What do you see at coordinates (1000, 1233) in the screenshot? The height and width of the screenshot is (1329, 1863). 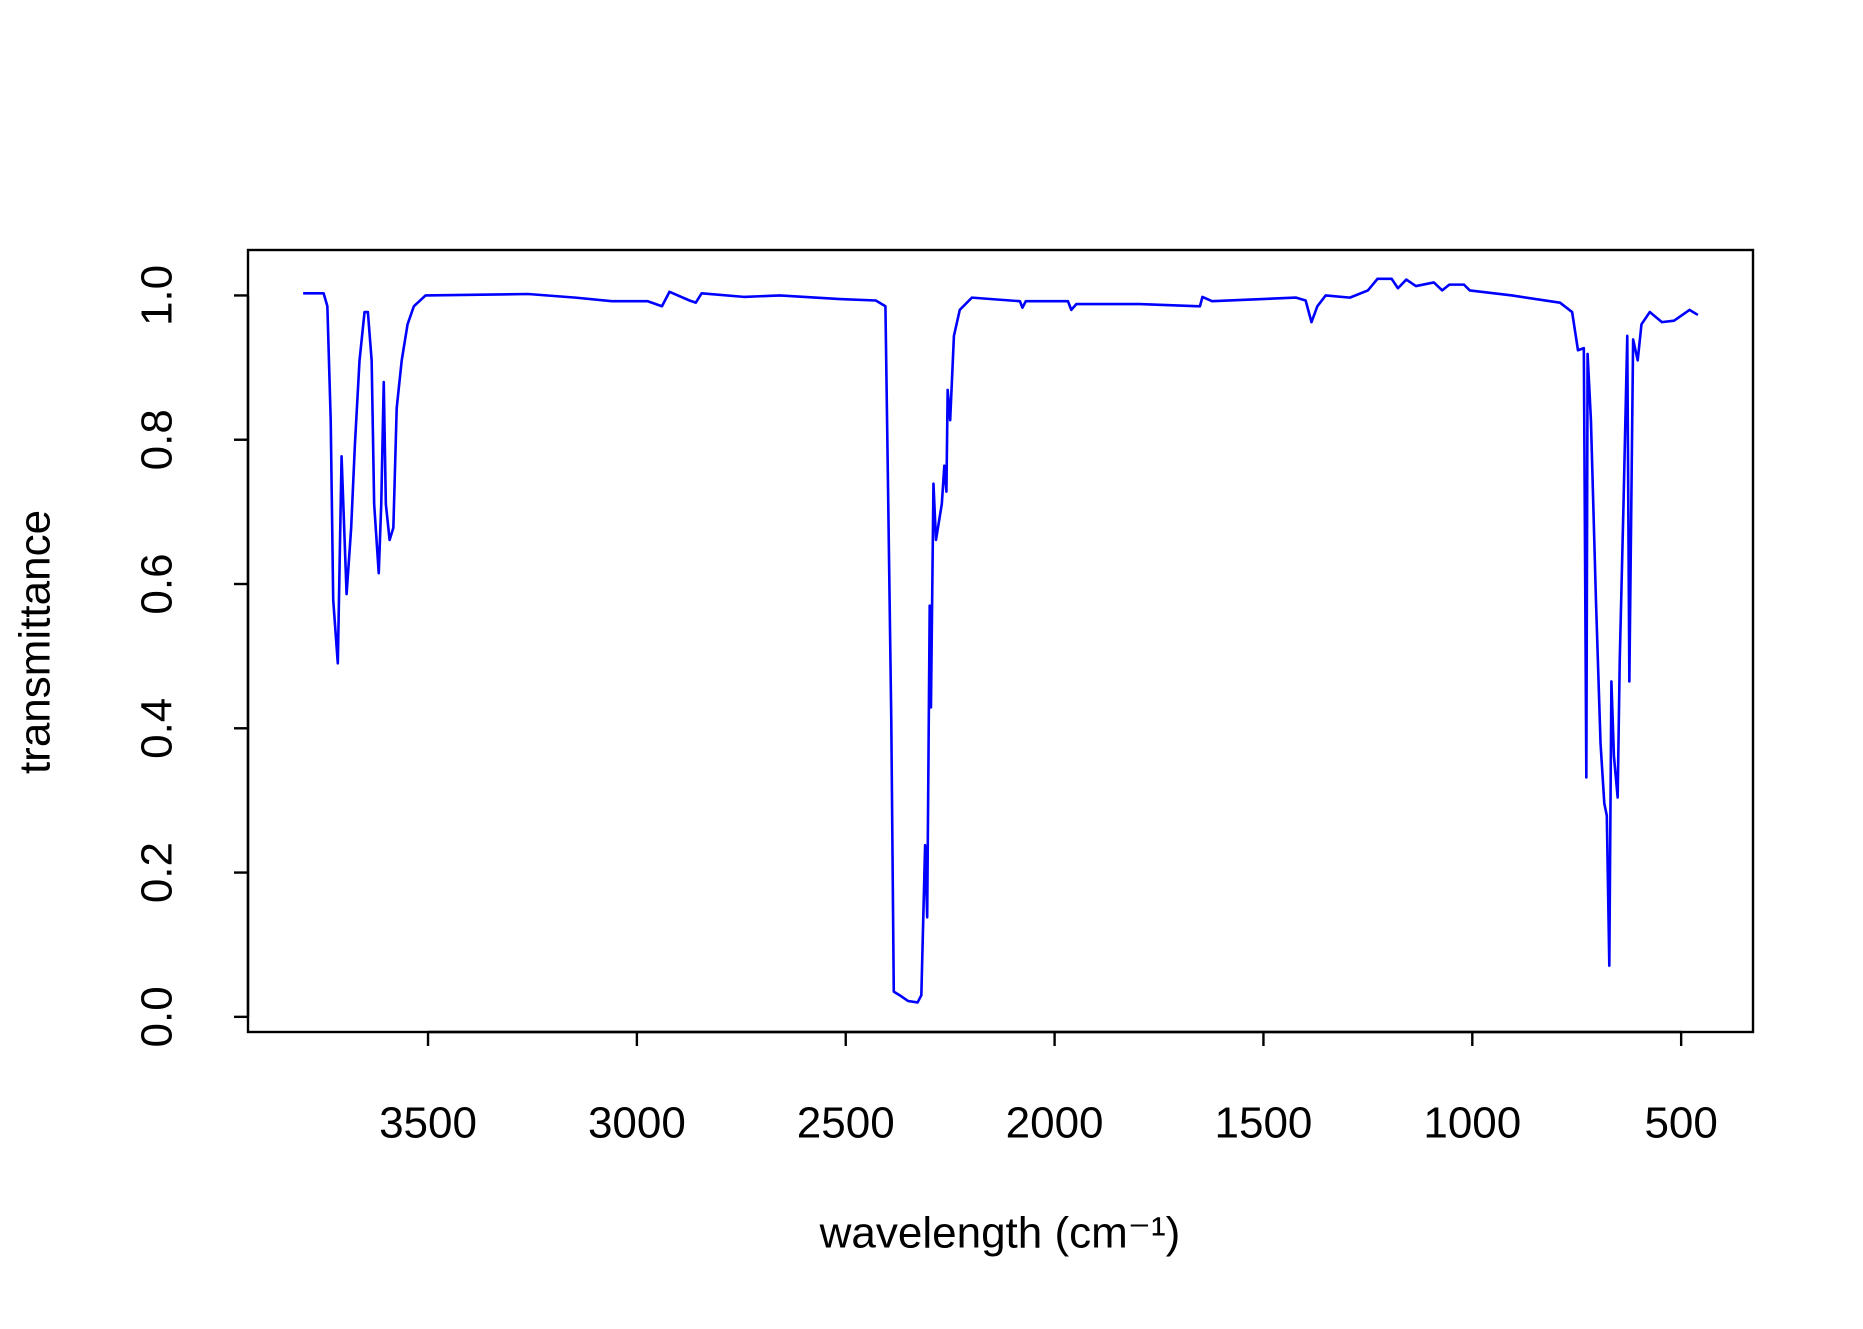 I see `x-axis-label: wavelength (cm⁻¹)` at bounding box center [1000, 1233].